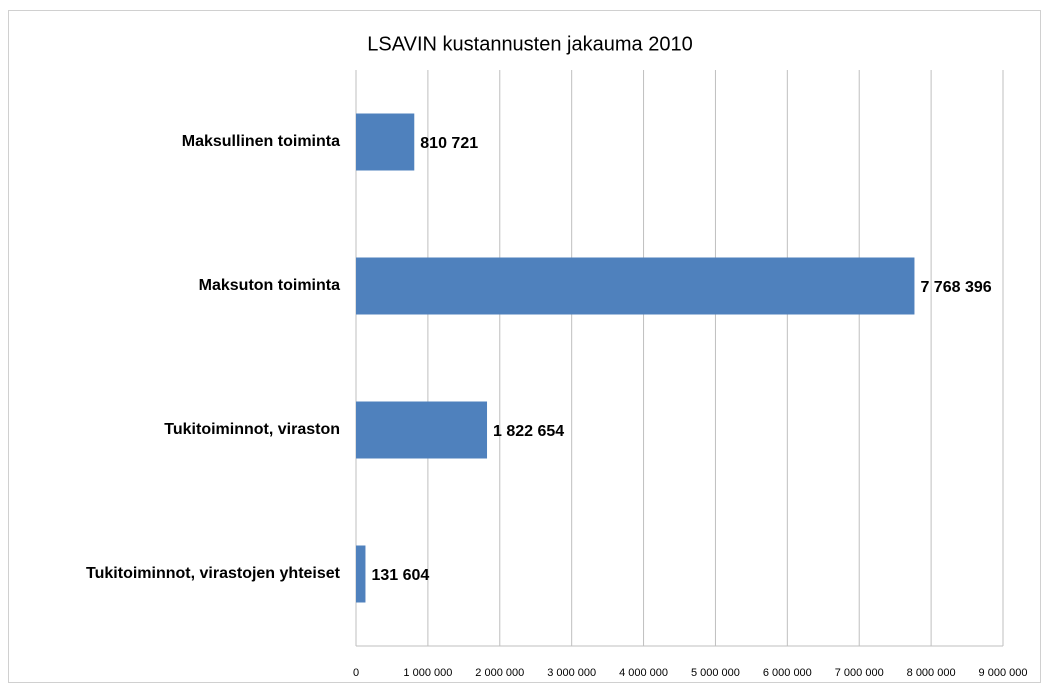 The height and width of the screenshot is (685, 1042). What do you see at coordinates (427, 673) in the screenshot?
I see `x-tick-label: 1 000 000` at bounding box center [427, 673].